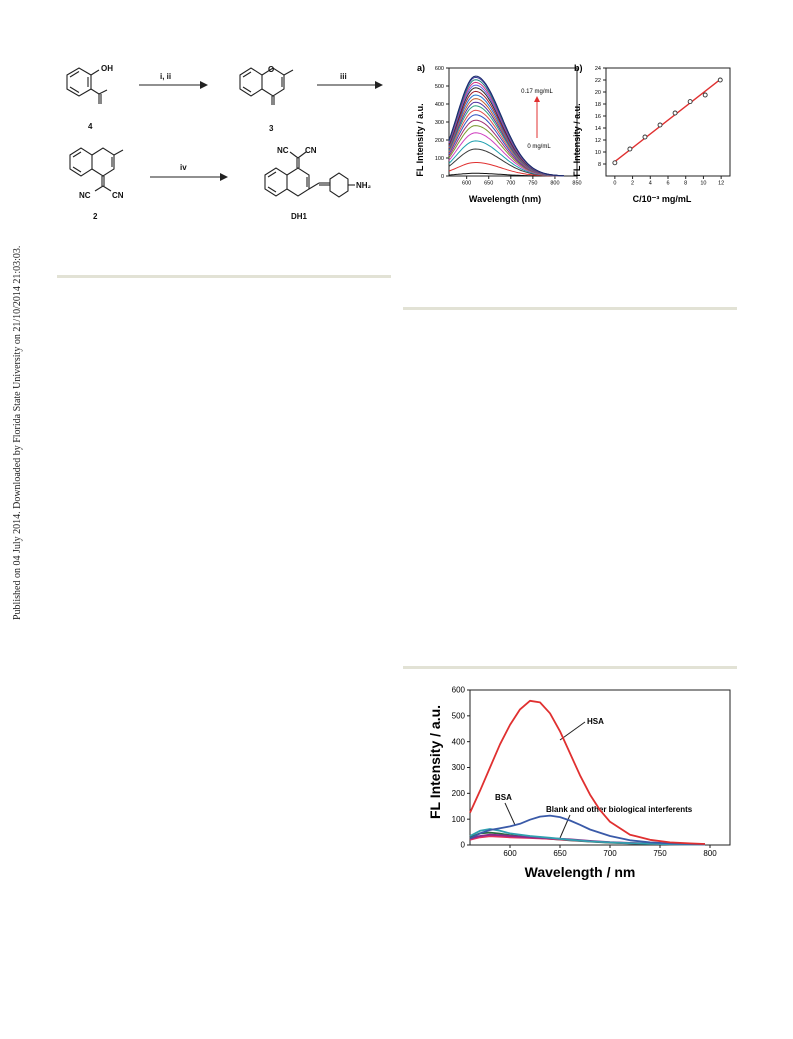 The image size is (793, 1039). What do you see at coordinates (343, 76) in the screenshot?
I see `step-2-label: iii` at bounding box center [343, 76].